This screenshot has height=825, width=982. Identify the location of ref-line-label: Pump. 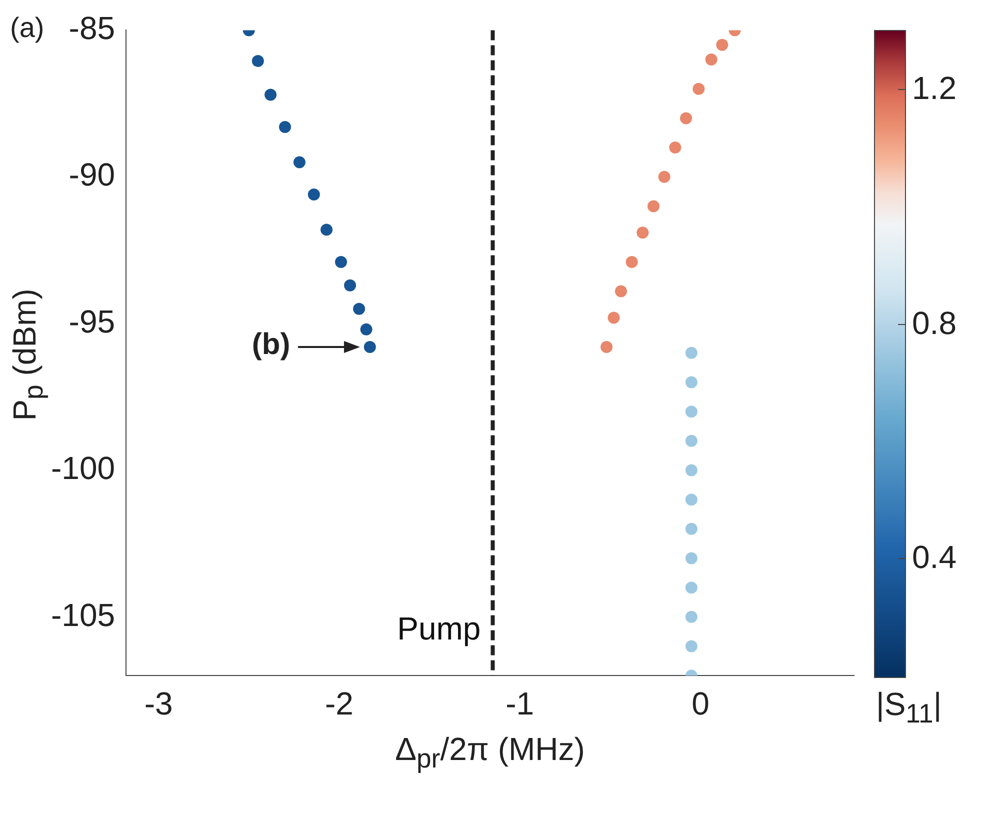
(439, 628).